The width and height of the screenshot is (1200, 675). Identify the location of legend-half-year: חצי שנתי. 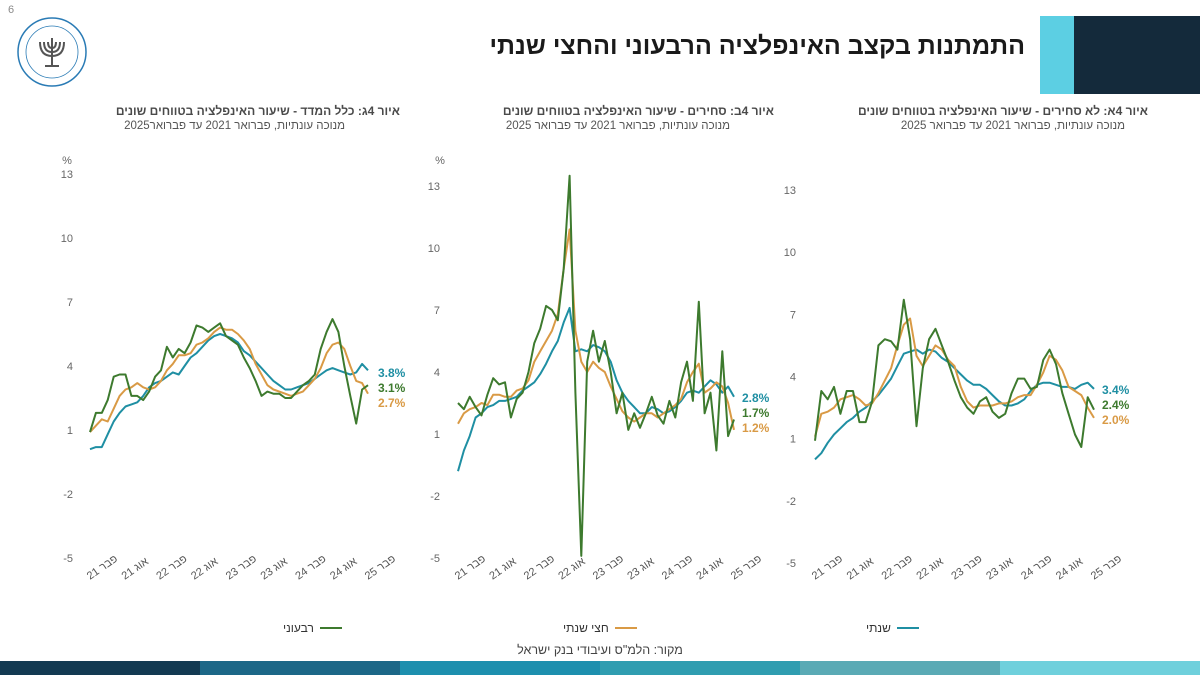
(600, 628).